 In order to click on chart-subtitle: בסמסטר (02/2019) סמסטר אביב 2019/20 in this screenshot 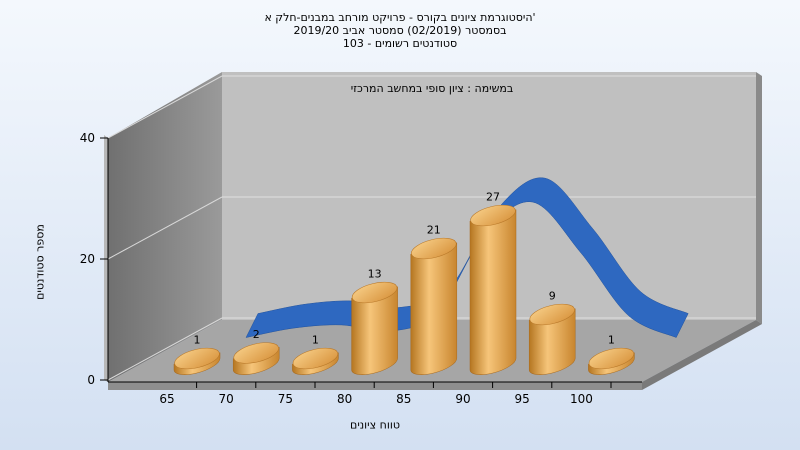, I will do `click(400, 30)`.